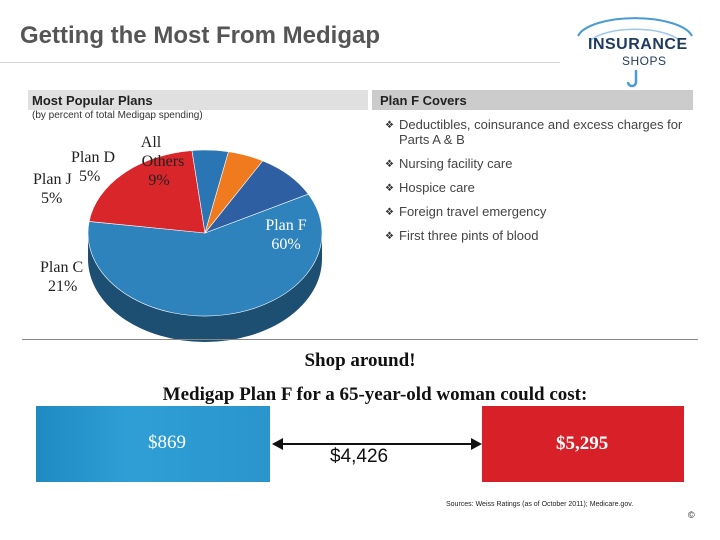 This screenshot has height=540, width=720. I want to click on high-cost-value: $5,295, so click(582, 443).